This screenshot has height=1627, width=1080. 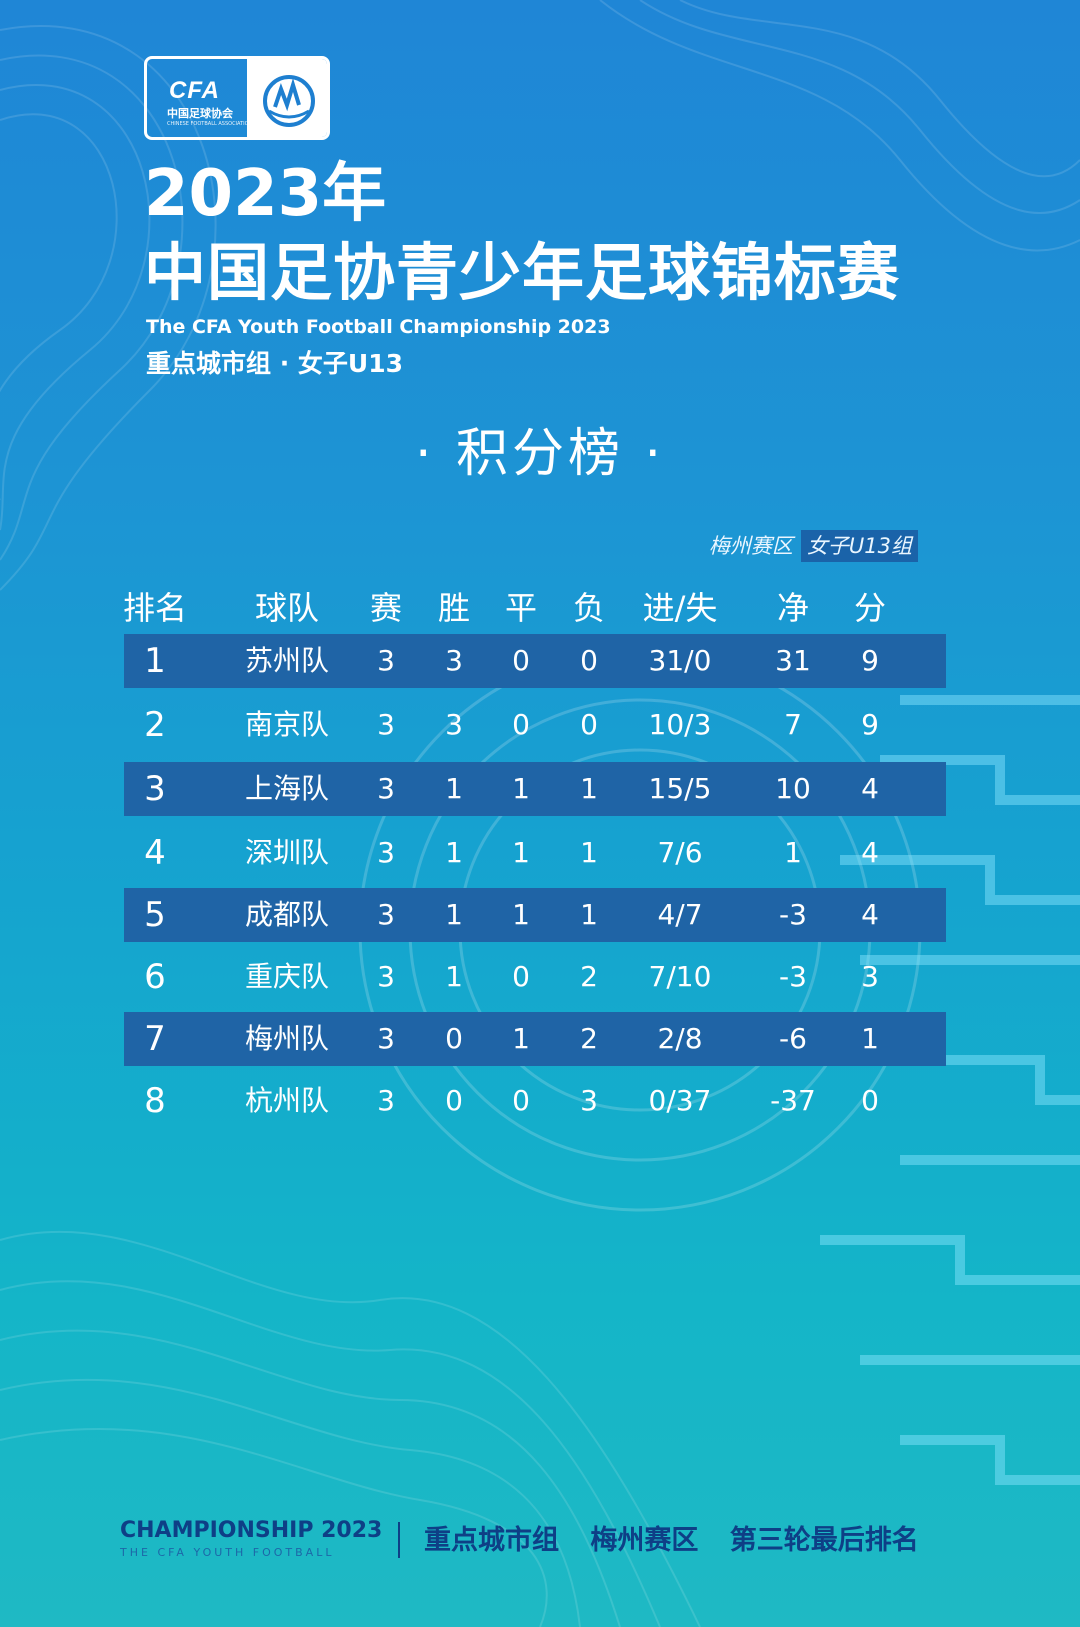 What do you see at coordinates (155, 789) in the screenshot?
I see `row-rank: 3` at bounding box center [155, 789].